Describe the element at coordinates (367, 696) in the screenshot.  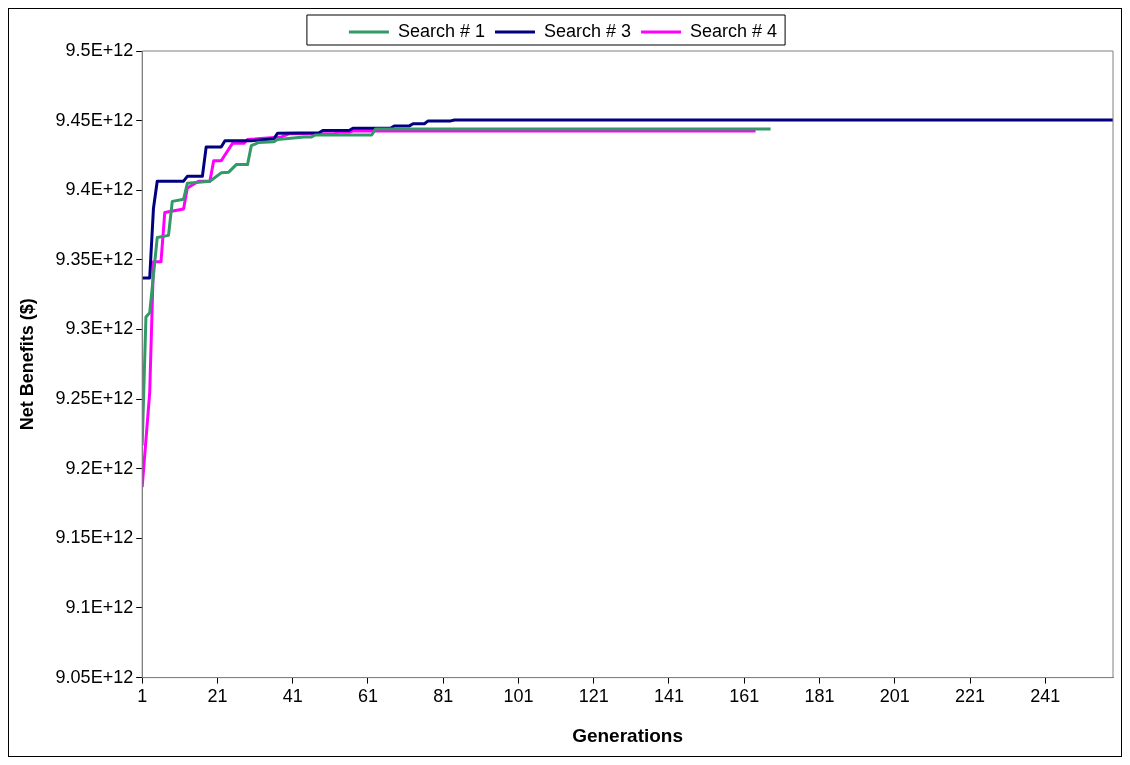
I see `x-tick-label: 61` at that location.